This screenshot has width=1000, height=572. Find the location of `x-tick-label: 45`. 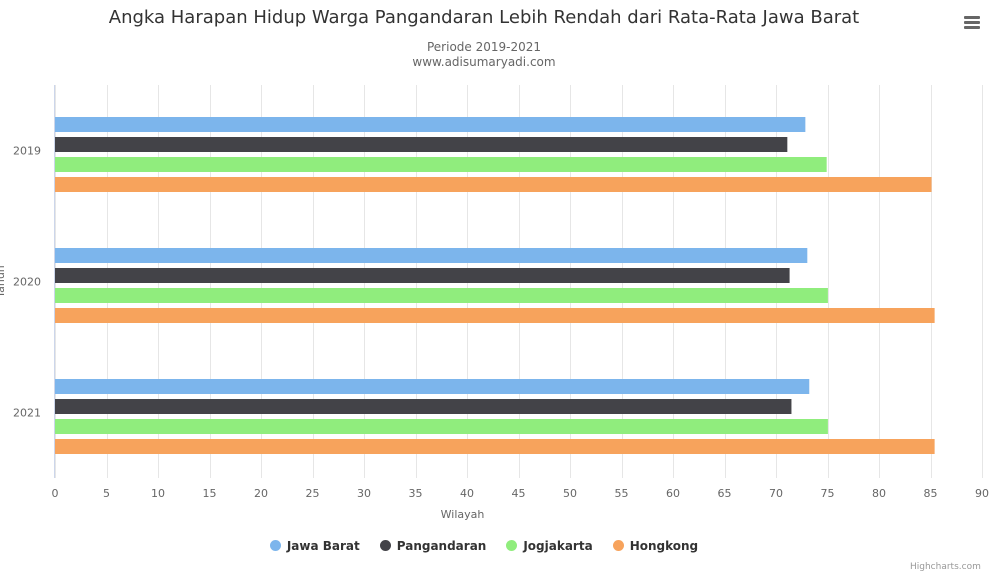

x-tick-label: 45 is located at coordinates (519, 493).